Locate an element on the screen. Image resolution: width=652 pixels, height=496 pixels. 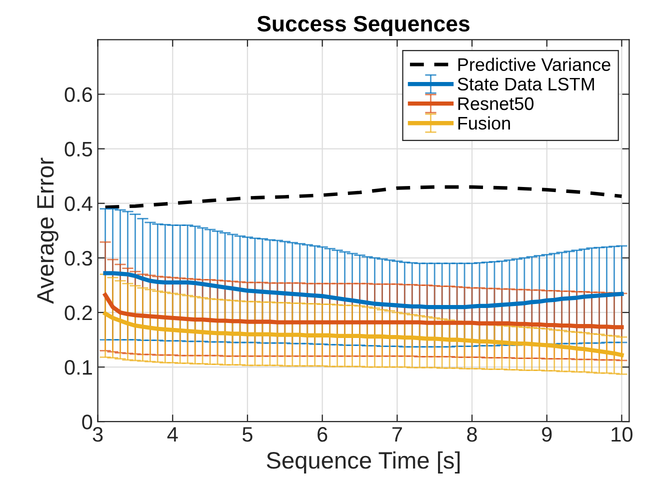
chart-title: Success Sequences is located at coordinates (363, 26).